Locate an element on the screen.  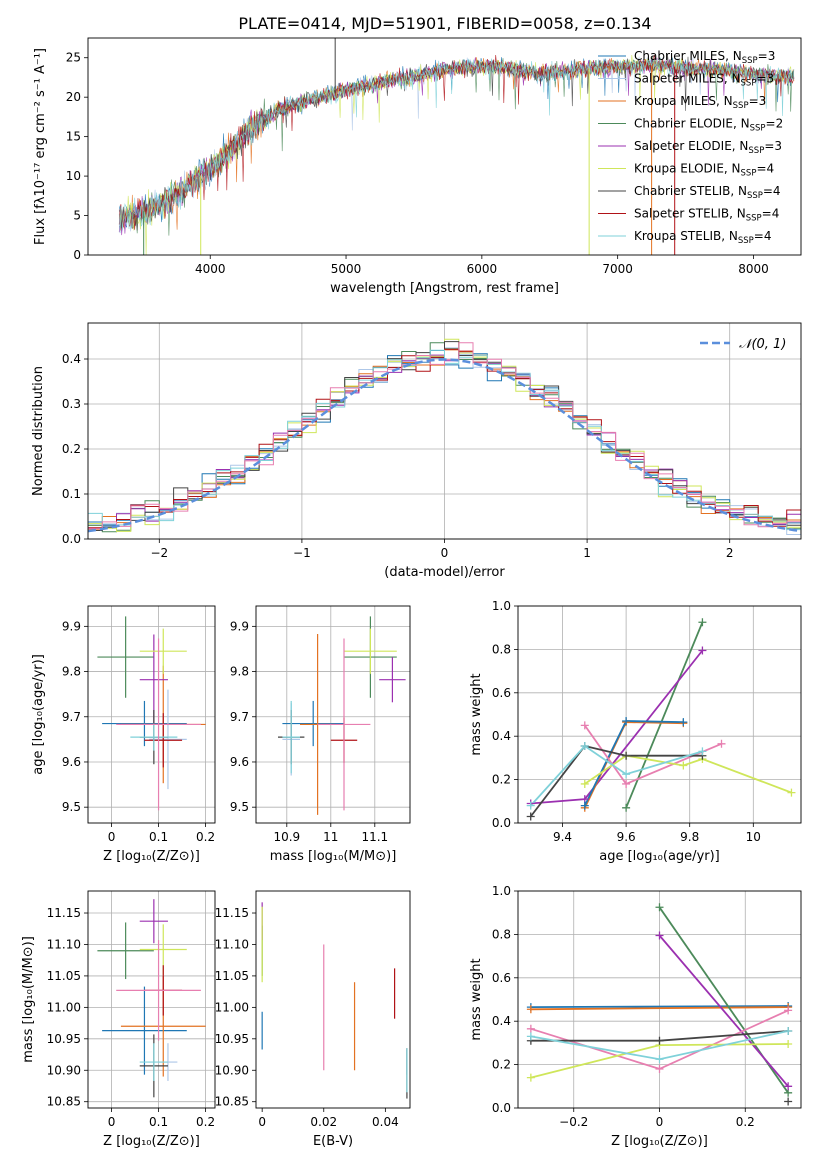
x-tick-label: 4000 is located at coordinates (210, 269).